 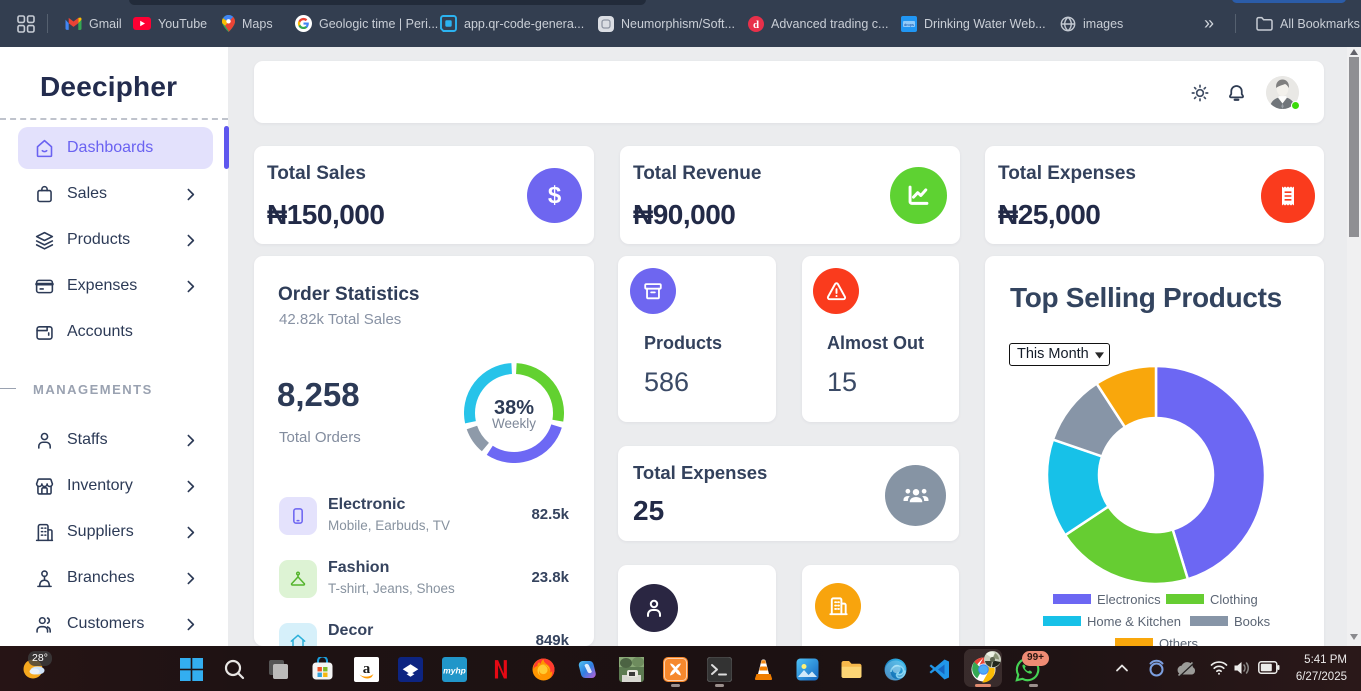 What do you see at coordinates (756, 25) in the screenshot?
I see `svg-text: d` at bounding box center [756, 25].